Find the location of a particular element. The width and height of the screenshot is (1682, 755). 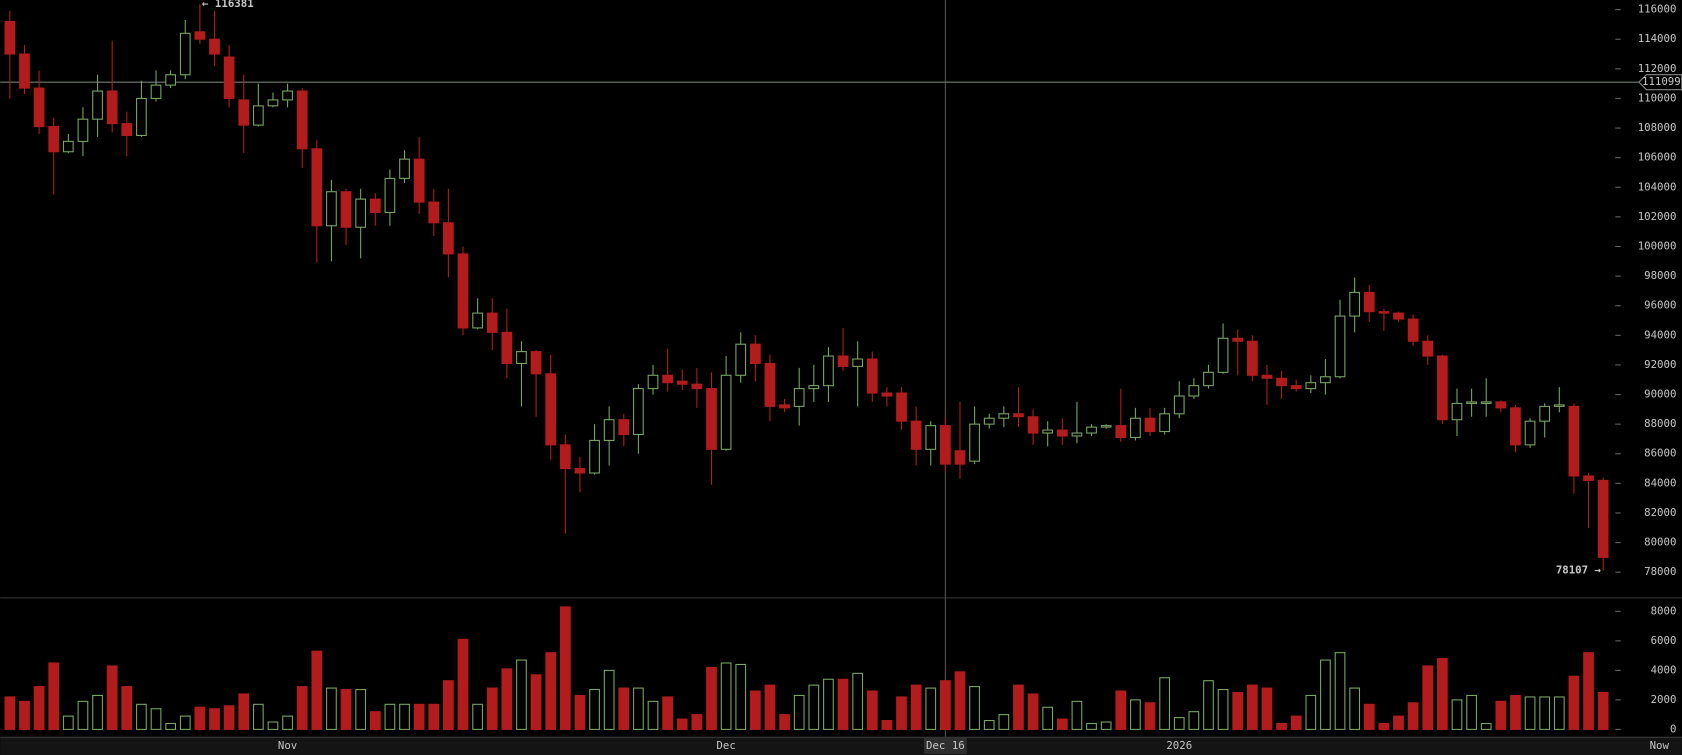

y-tick-label: 78000 is located at coordinates (1660, 571).